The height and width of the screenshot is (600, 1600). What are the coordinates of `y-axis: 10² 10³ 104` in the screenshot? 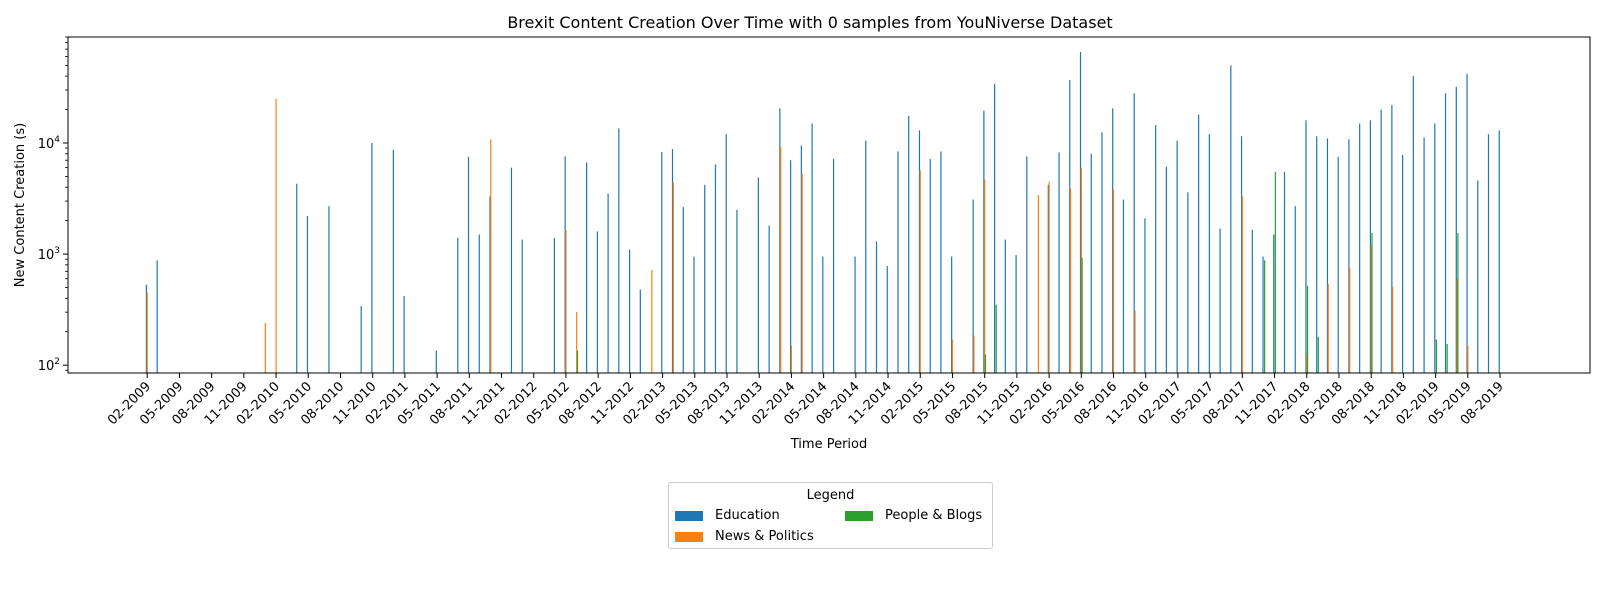 It's located at (53, 205).